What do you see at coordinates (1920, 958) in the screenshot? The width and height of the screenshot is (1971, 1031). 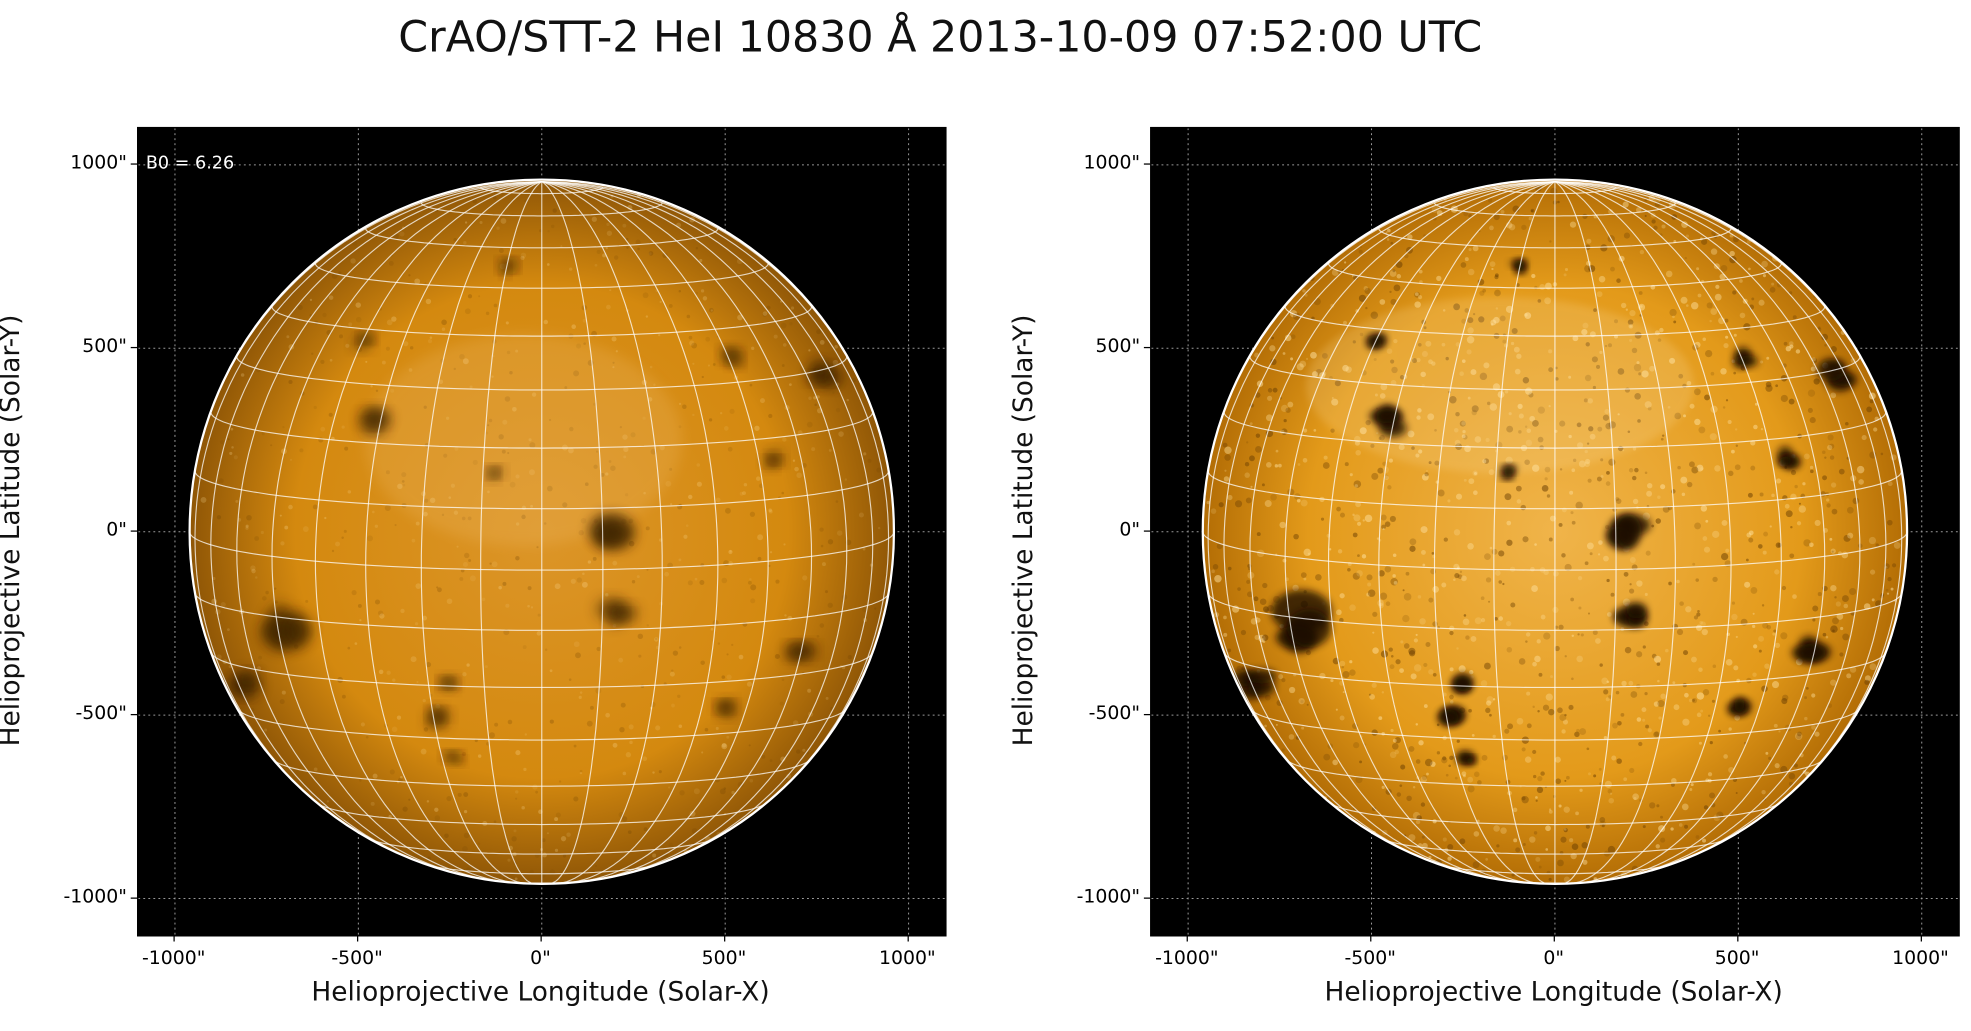 I see `x-tick-right-4: 1000"` at bounding box center [1920, 958].